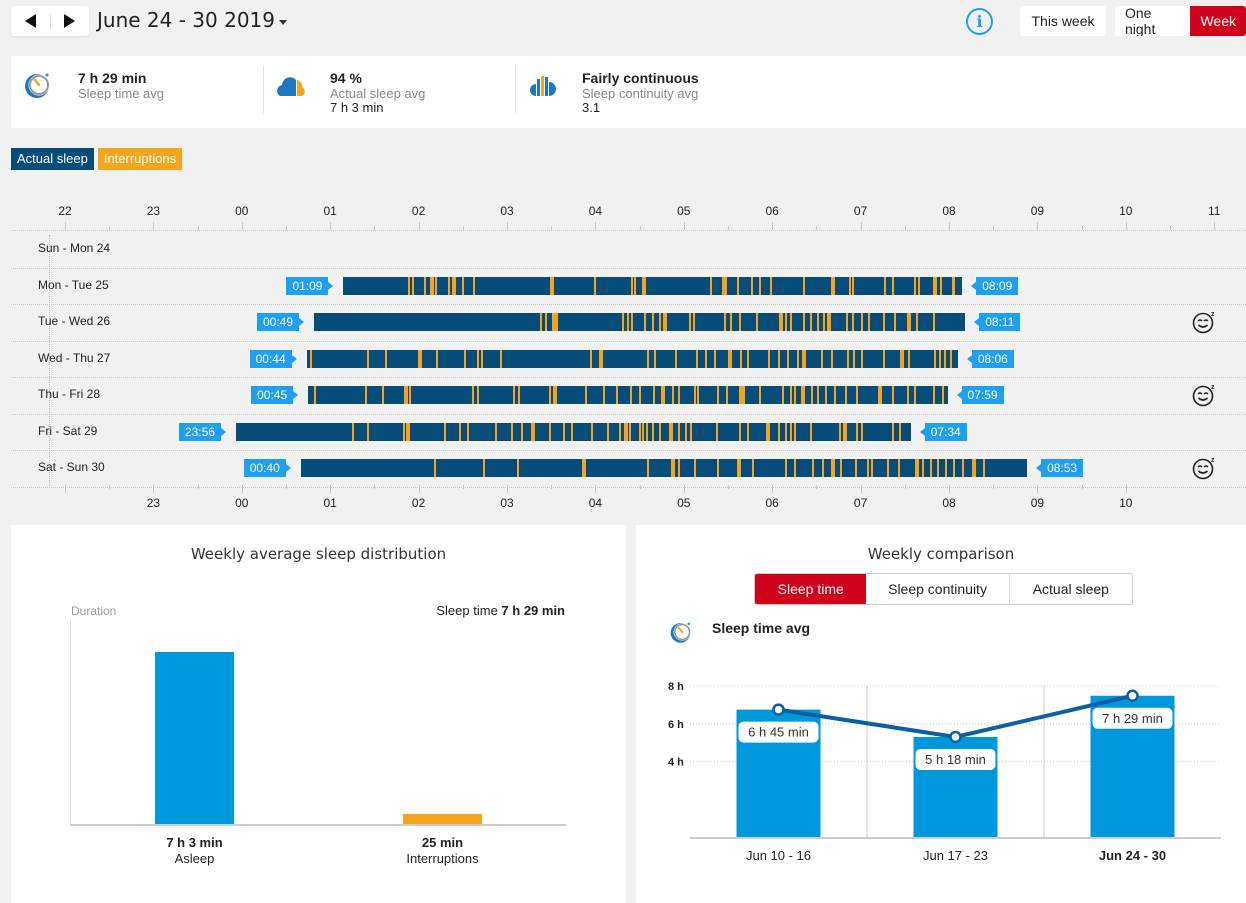 The image size is (1246, 903). I want to click on distribution-value-label: 7 h 3 min, so click(194, 842).